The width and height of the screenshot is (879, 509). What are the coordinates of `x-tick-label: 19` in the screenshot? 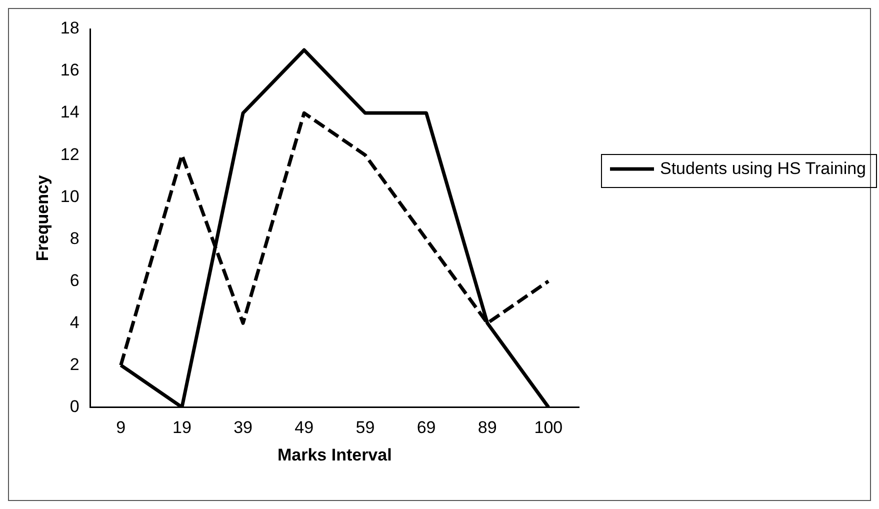 It's located at (182, 428).